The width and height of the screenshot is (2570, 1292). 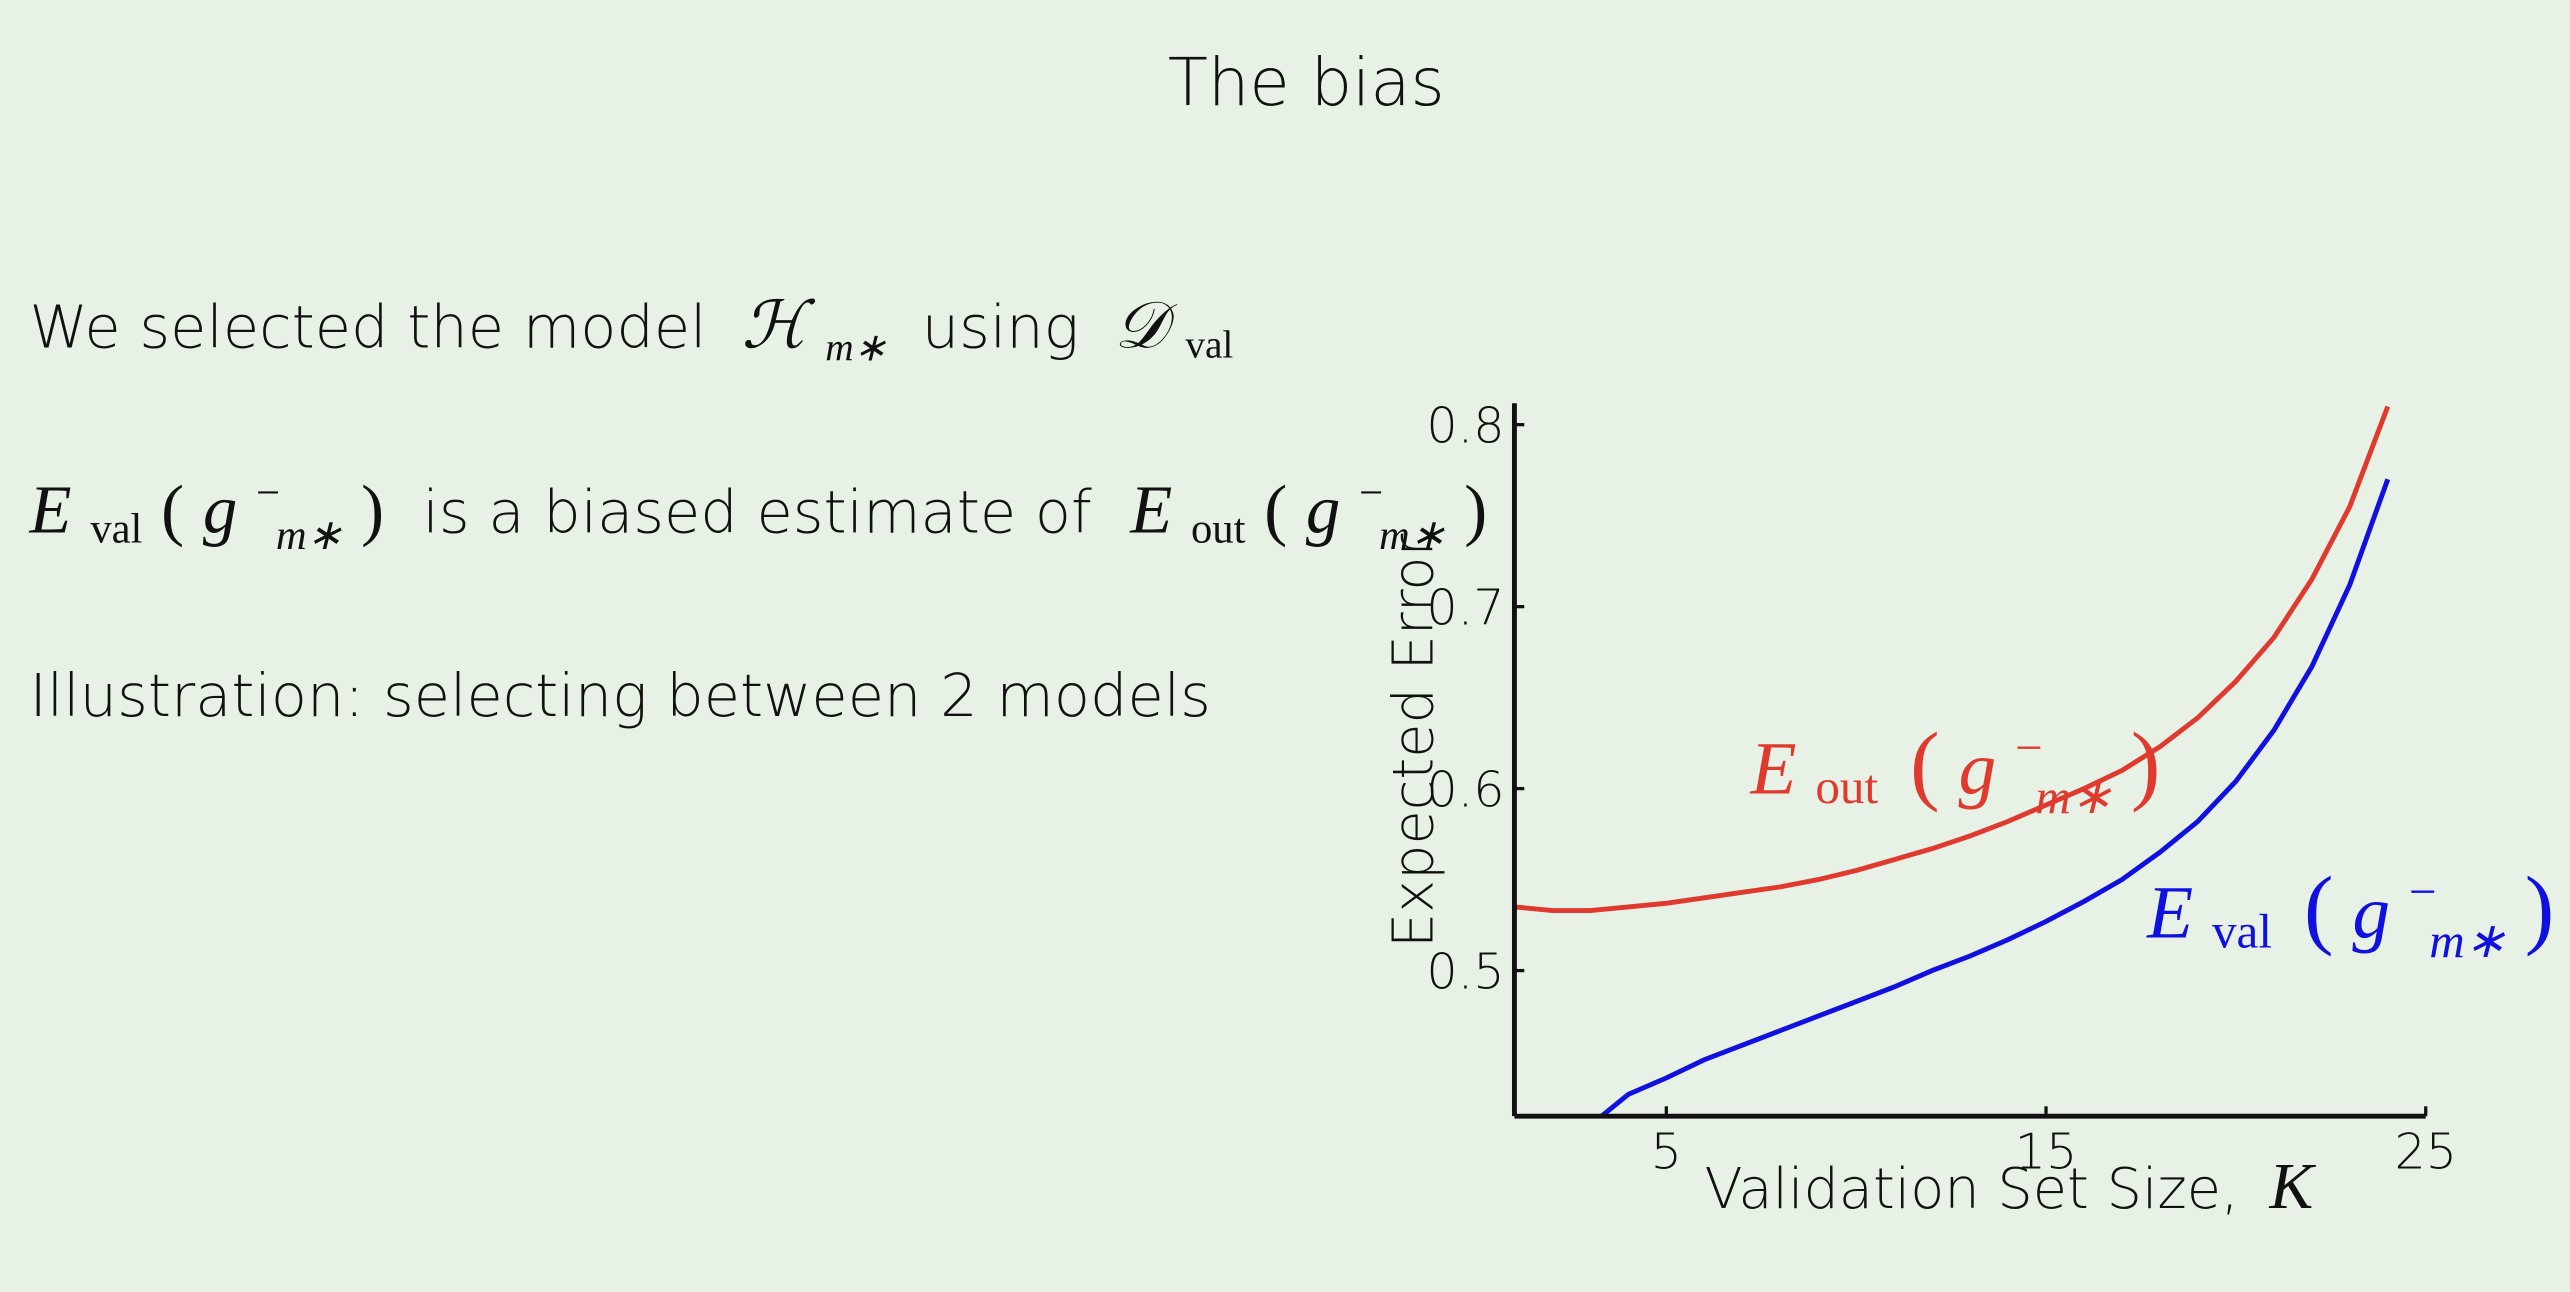 What do you see at coordinates (757, 512) in the screenshot?
I see `text: is a biased estimate of` at bounding box center [757, 512].